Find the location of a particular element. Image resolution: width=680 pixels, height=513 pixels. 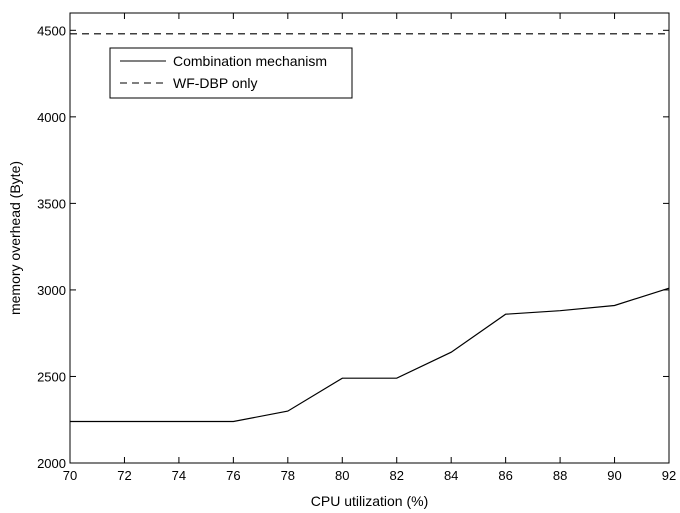

x-tick-label: 86 is located at coordinates (505, 475).